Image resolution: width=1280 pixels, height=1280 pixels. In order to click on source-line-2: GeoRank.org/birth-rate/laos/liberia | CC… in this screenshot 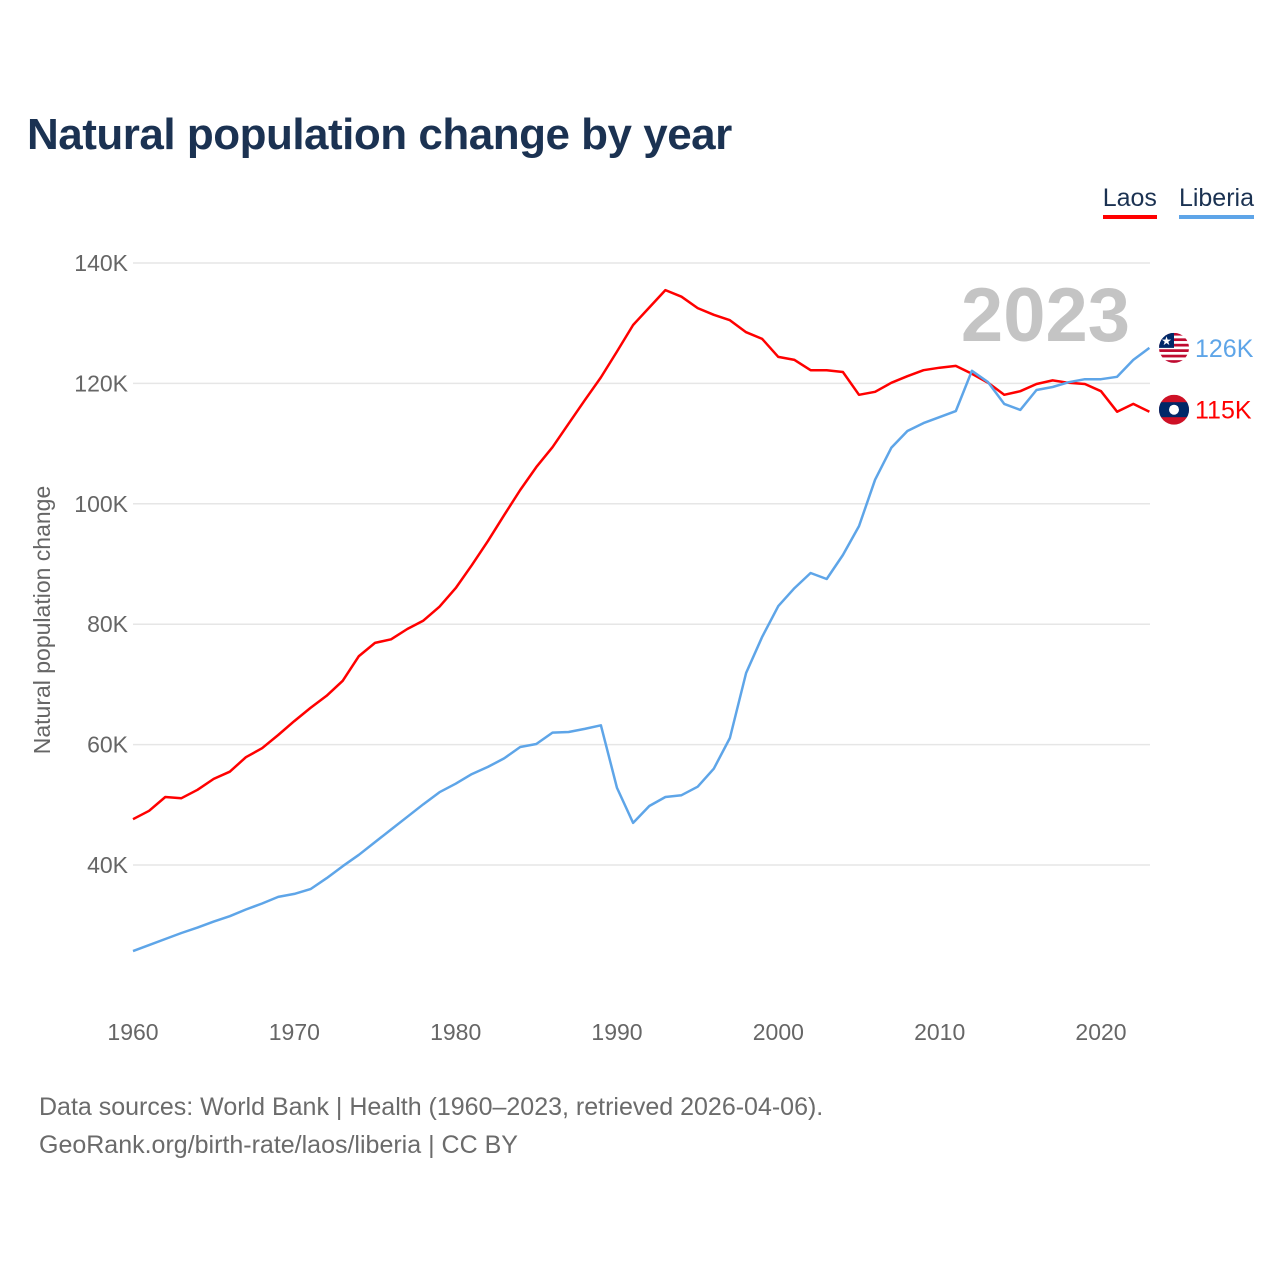, I will do `click(278, 1145)`.